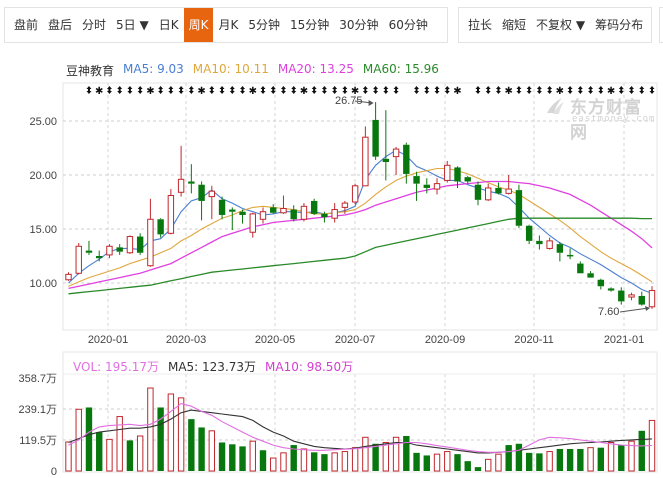 The image size is (663, 478). I want to click on period-tab-0: 盘前, so click(26, 25).